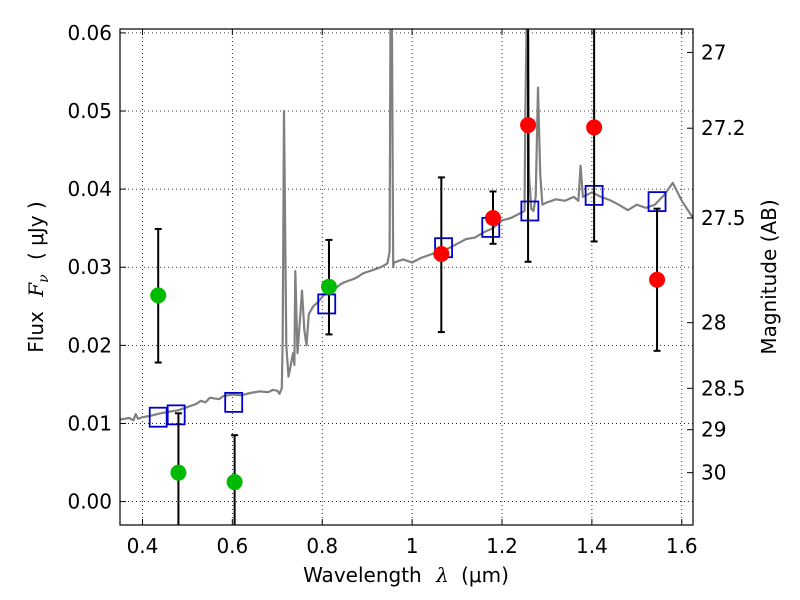  Describe the element at coordinates (485, 575) in the screenshot. I see `x-axis-label-unit: (μm)` at that location.